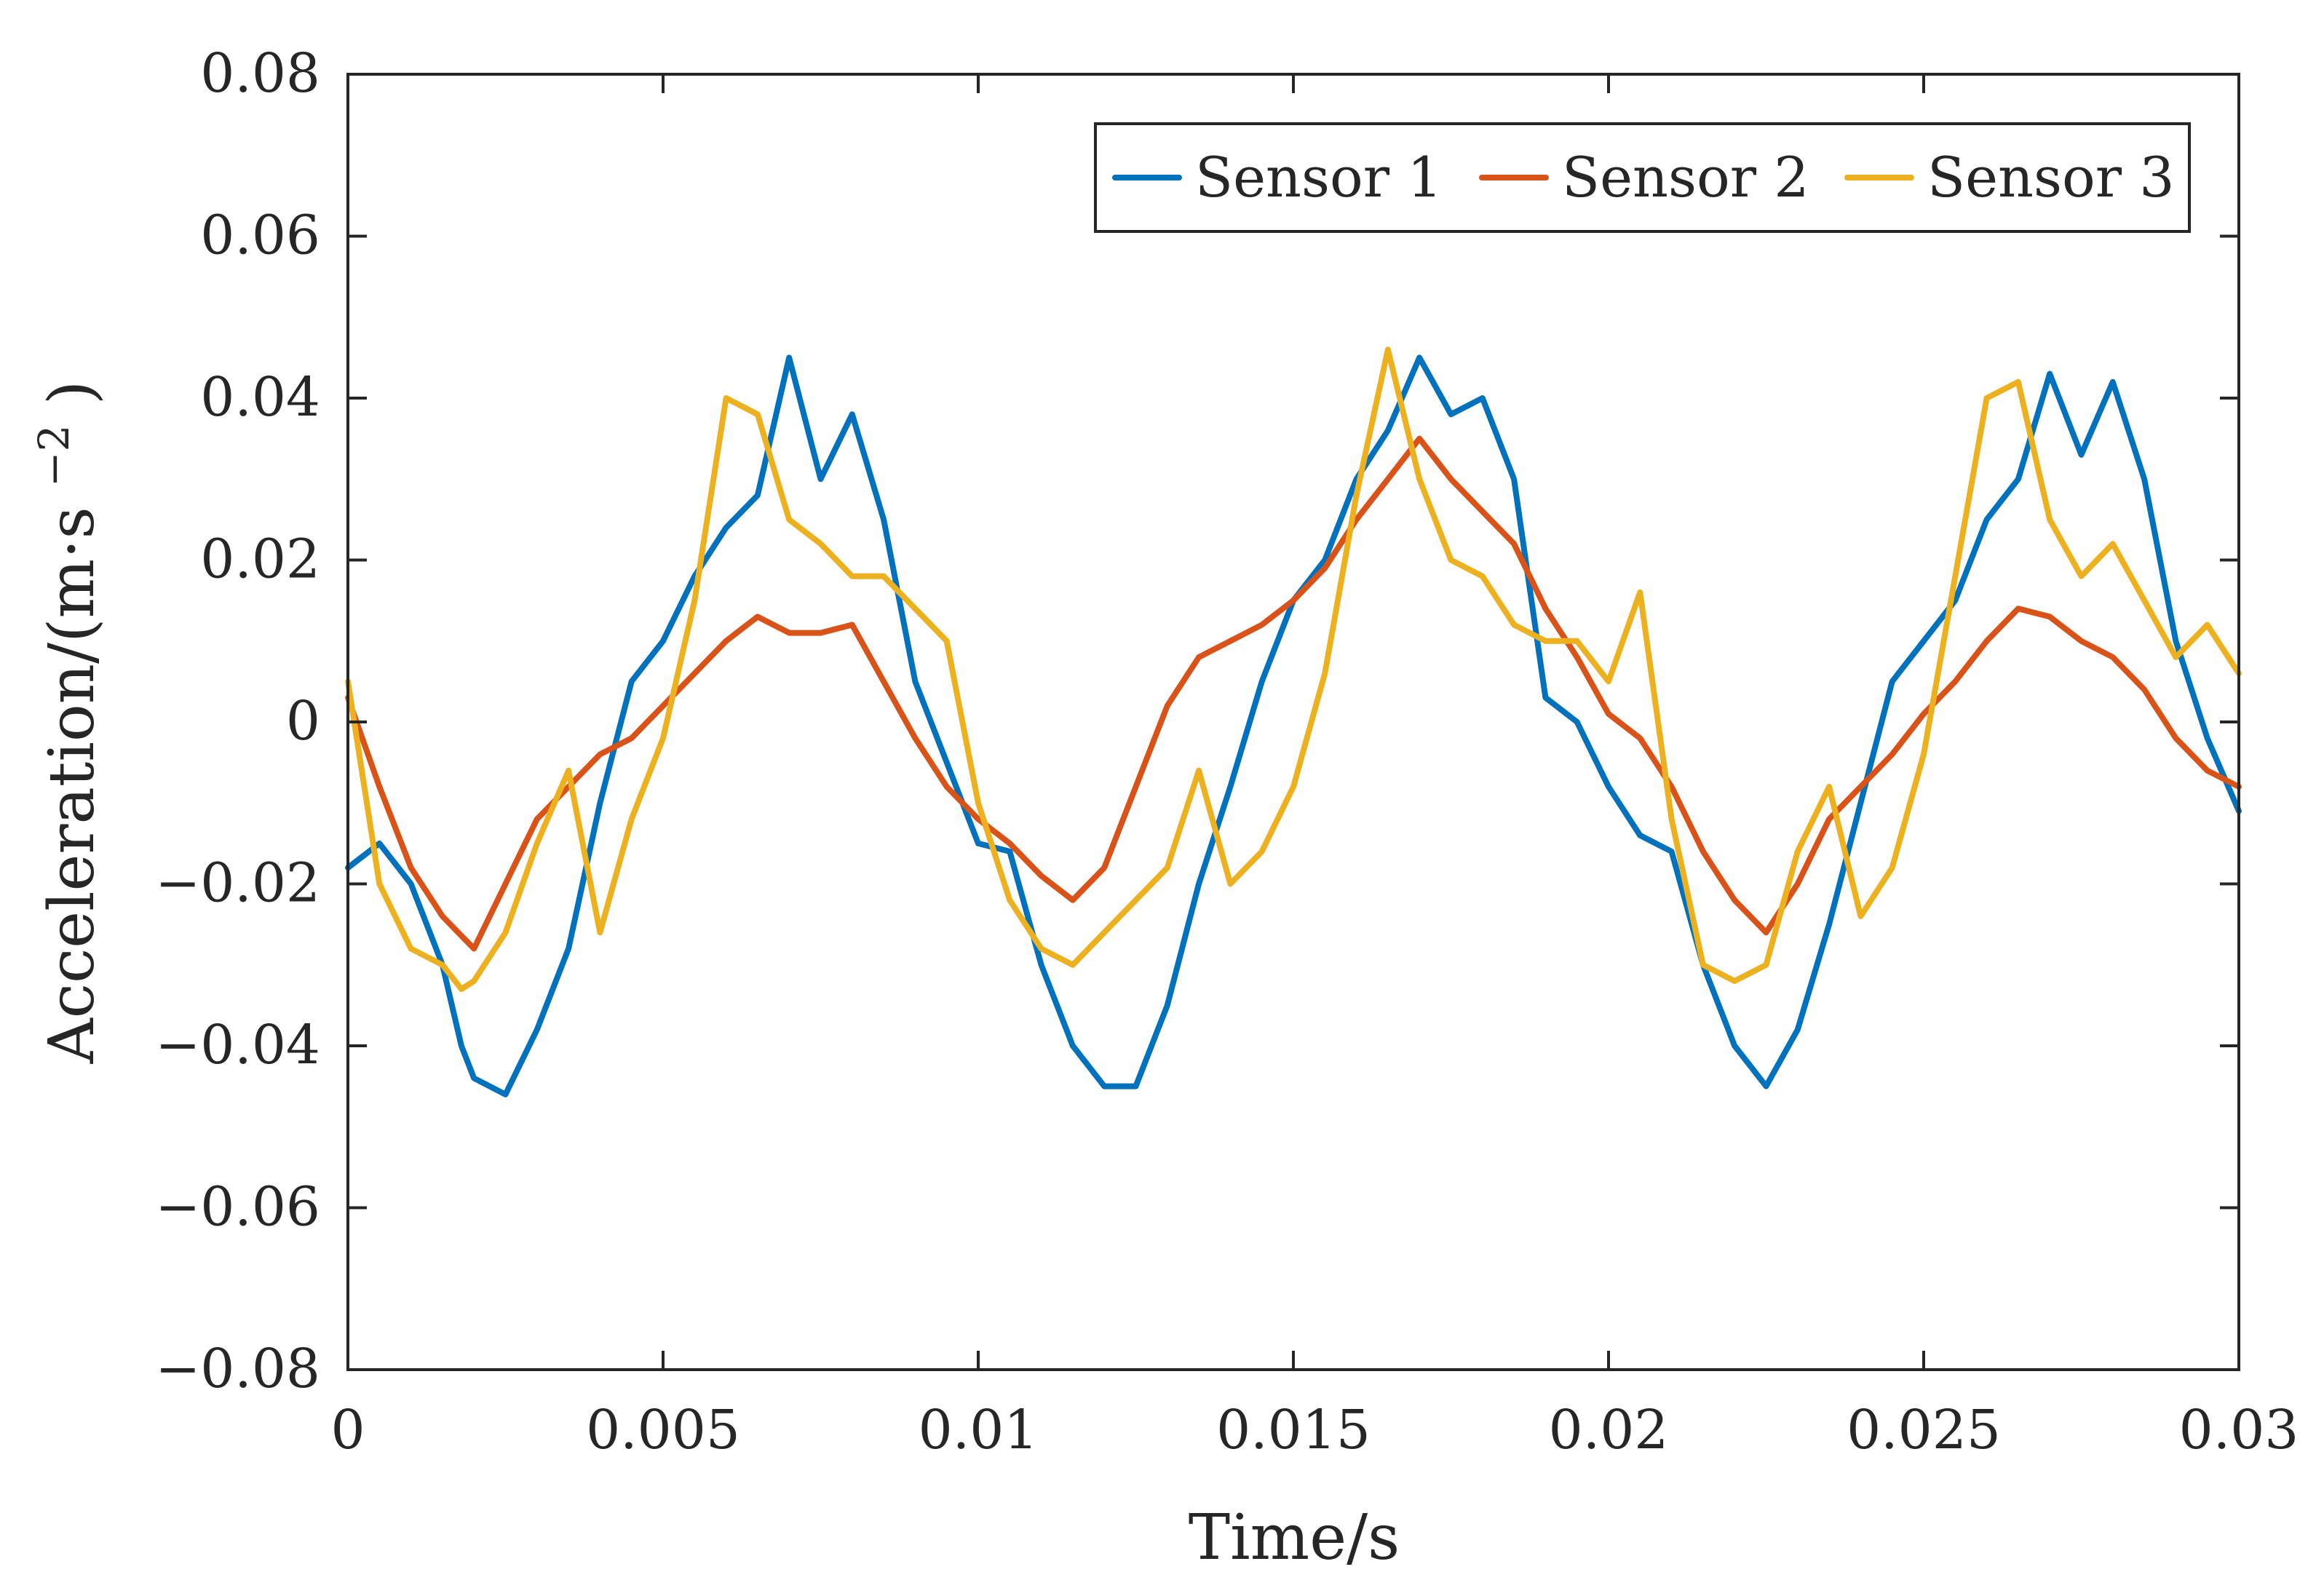 Image resolution: width=2324 pixels, height=1588 pixels. Describe the element at coordinates (1685, 178) in the screenshot. I see `legend-label-sensor-2: Sensor 2` at that location.